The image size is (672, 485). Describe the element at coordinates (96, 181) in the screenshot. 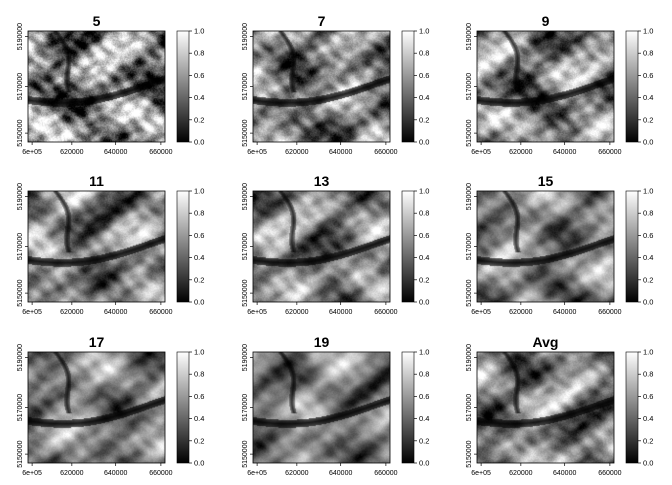

I see `panel-title: 11` at that location.